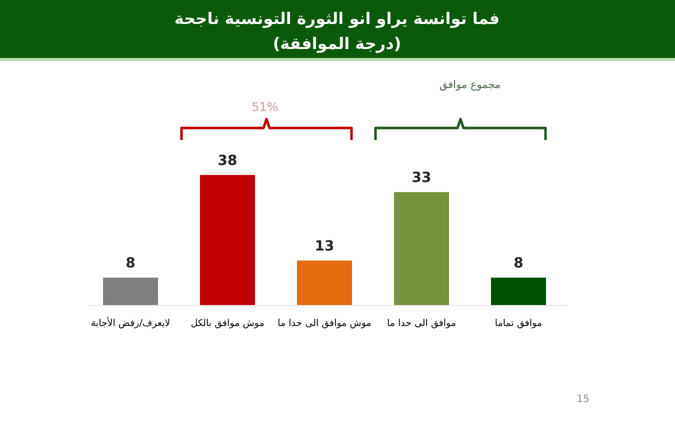 The width and height of the screenshot is (675, 425). What do you see at coordinates (421, 323) in the screenshot?
I see `x-tick-label: موافق الى حدا ما` at bounding box center [421, 323].